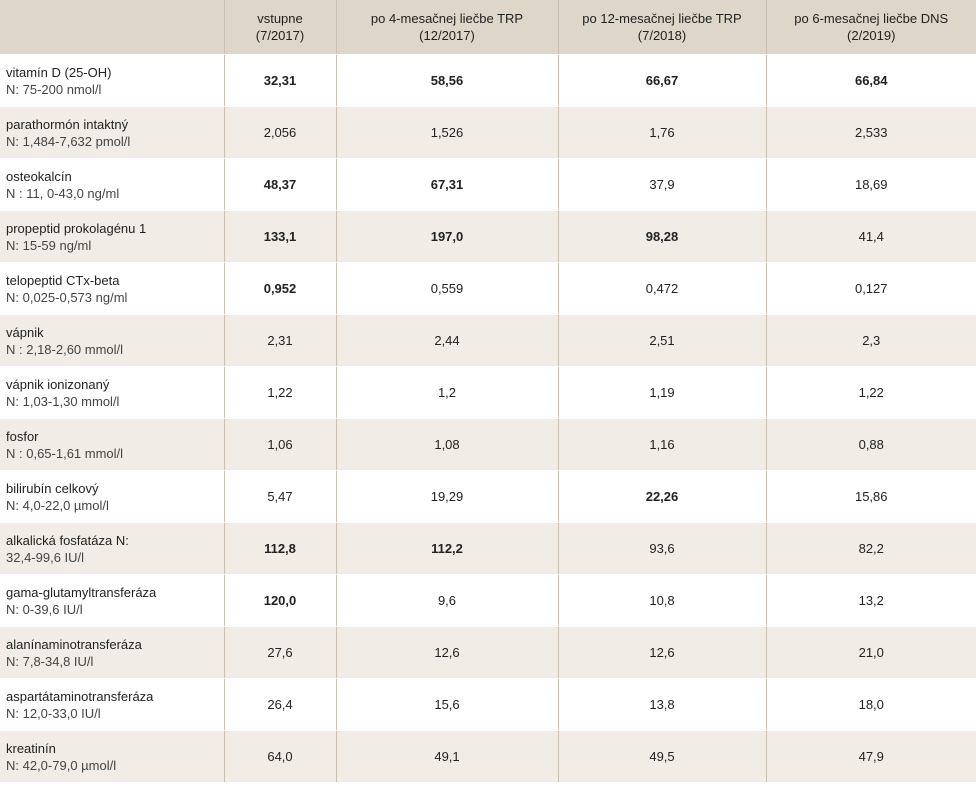  I want to click on reference-range: N : 2,18-2,60 mmol/l, so click(65, 349).